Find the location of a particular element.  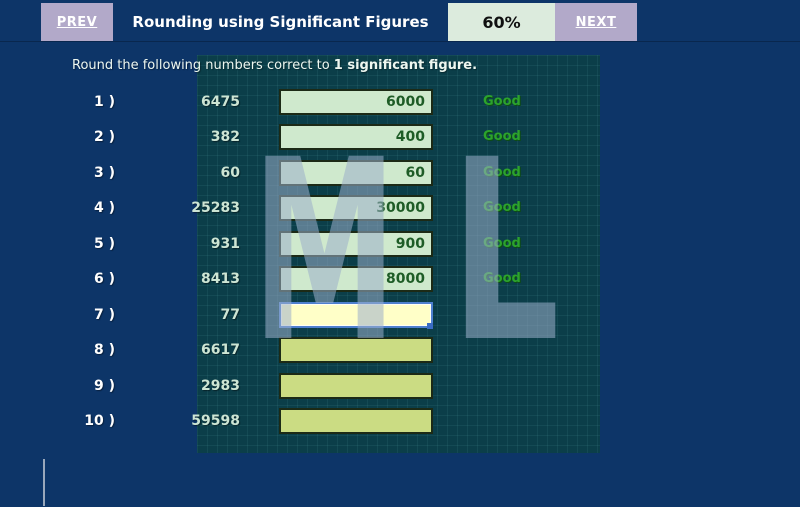

question-number: 7 ) is located at coordinates (104, 314).